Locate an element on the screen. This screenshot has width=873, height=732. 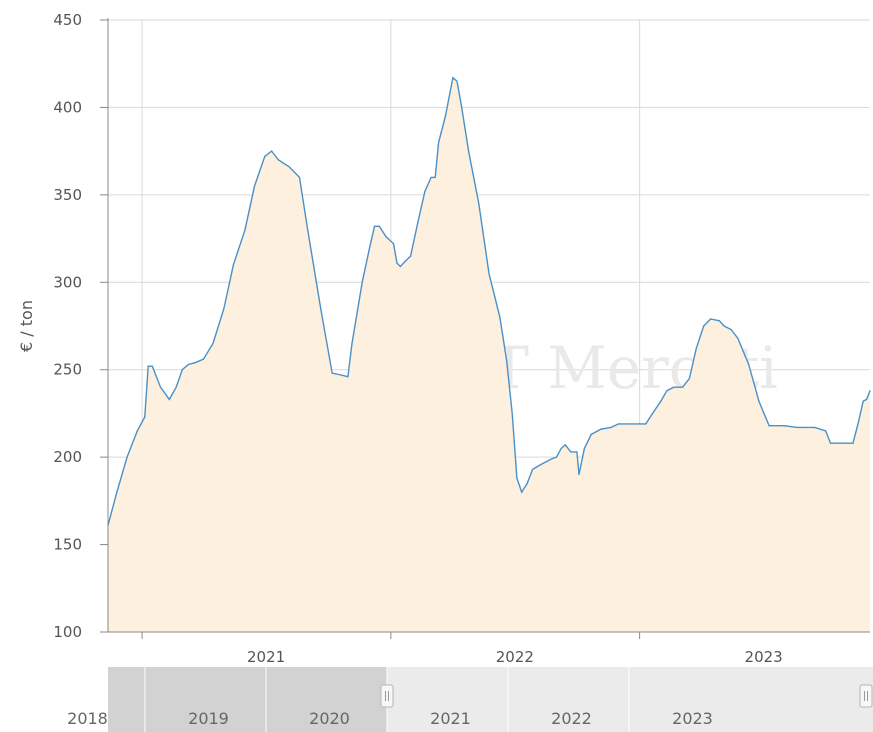
y-tick-label: 450 is located at coordinates (67, 20).